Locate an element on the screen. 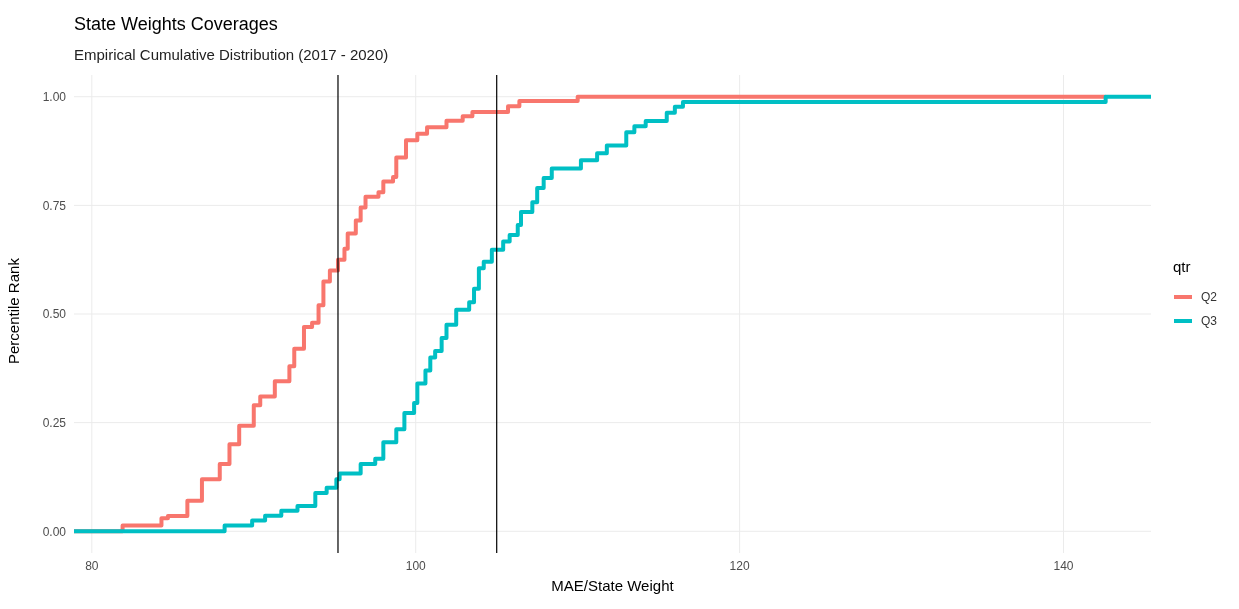 This screenshot has width=1239, height=609. chart-title: State Weights Coverages is located at coordinates (176, 24).